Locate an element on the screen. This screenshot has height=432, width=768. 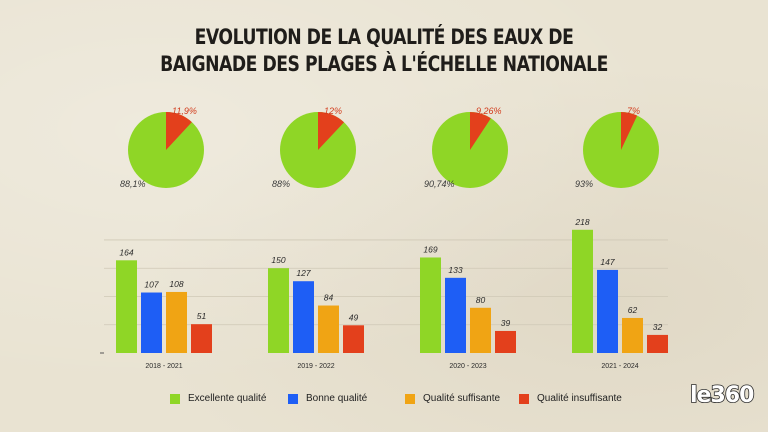
bar-value-label: 133 is located at coordinates (455, 270).